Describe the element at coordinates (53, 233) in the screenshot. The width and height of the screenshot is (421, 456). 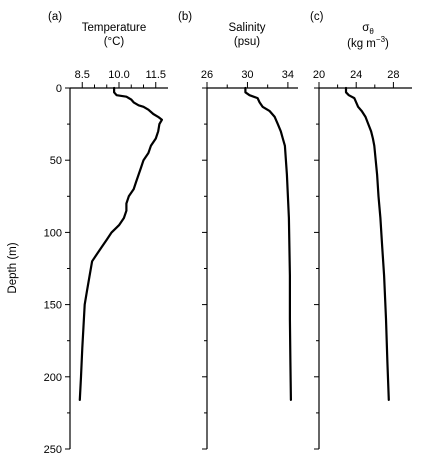
I see `y-tick-label: 100` at that location.